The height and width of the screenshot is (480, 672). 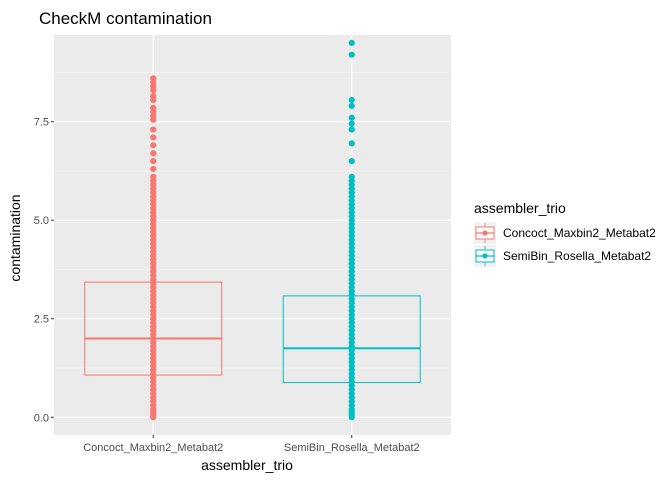 I want to click on y-tick-label: 7.5, so click(x=41, y=123).